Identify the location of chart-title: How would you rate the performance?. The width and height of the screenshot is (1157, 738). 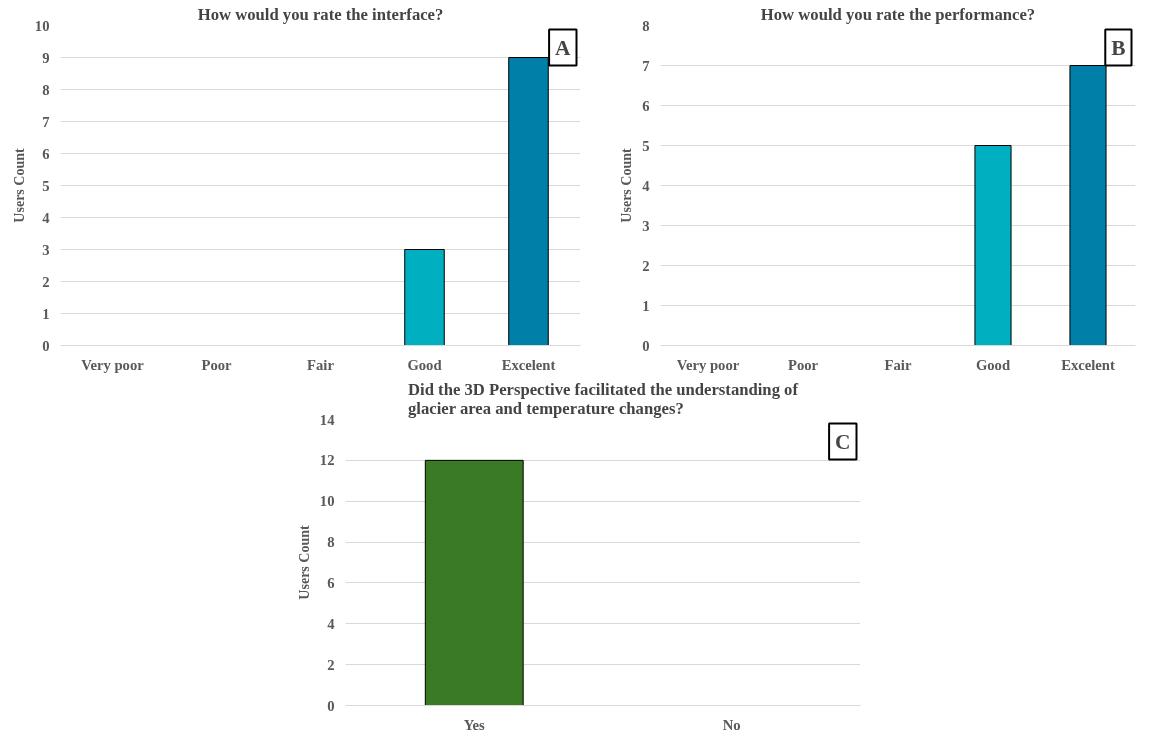
(898, 14).